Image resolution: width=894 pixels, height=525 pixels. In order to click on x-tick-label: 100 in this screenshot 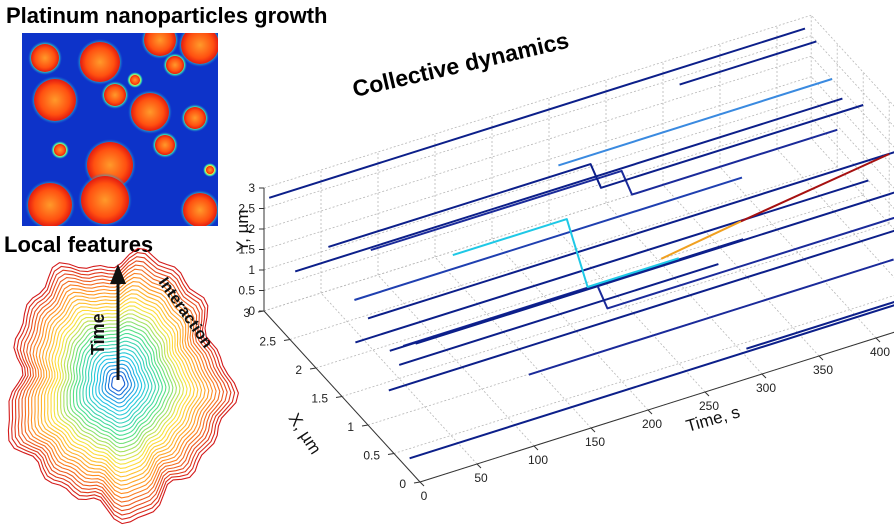, I will do `click(538, 460)`.